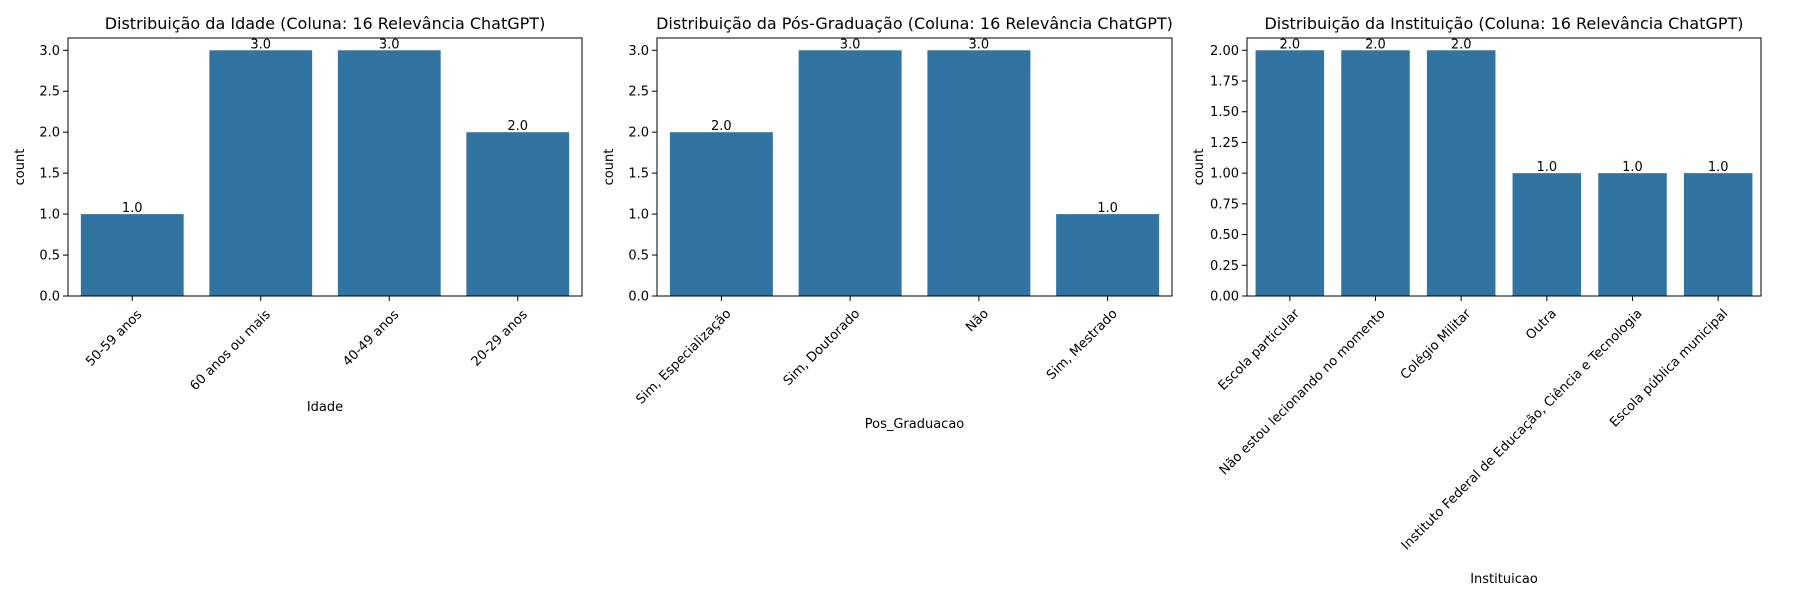 This screenshot has width=1800, height=600. Describe the element at coordinates (1260, 350) in the screenshot. I see `x-tick-label: Escola particular` at that location.